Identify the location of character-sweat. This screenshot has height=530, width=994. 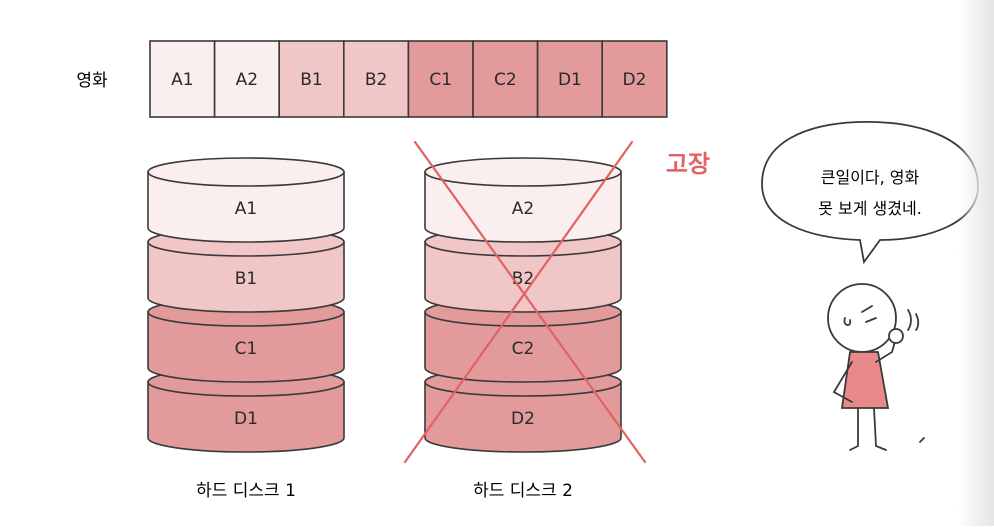
(909, 320).